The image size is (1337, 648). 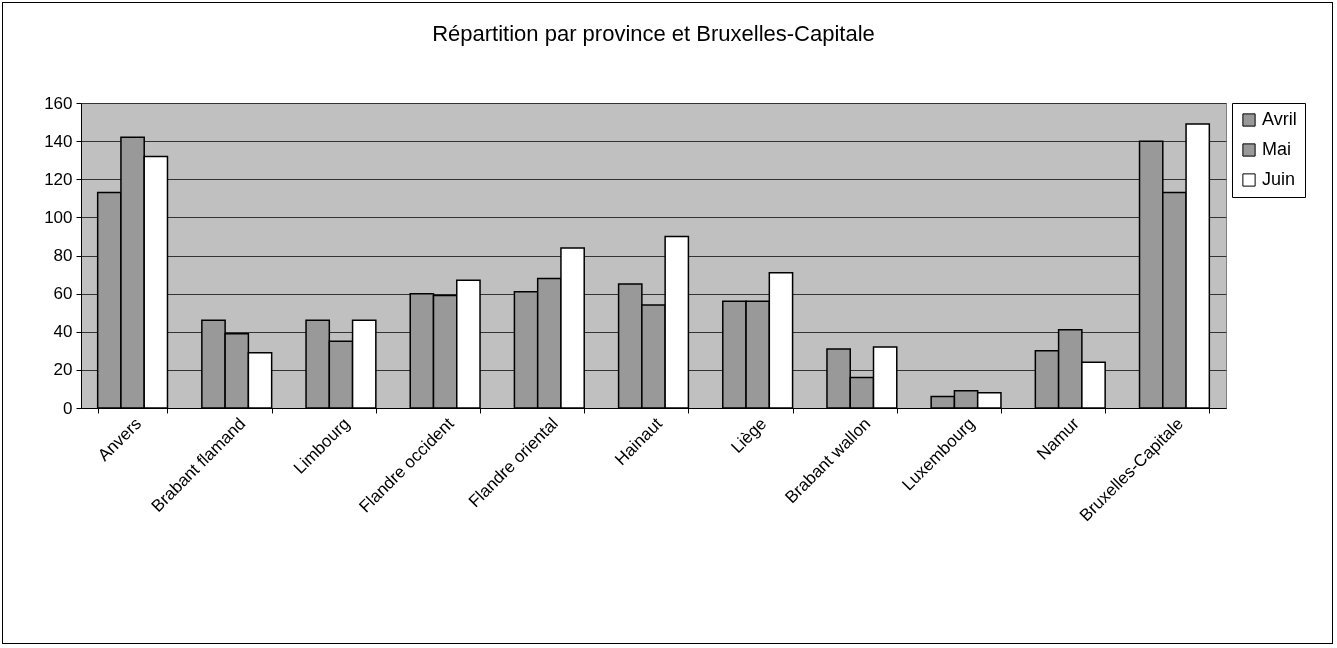 What do you see at coordinates (63, 370) in the screenshot?
I see `y-tick-label: 20` at bounding box center [63, 370].